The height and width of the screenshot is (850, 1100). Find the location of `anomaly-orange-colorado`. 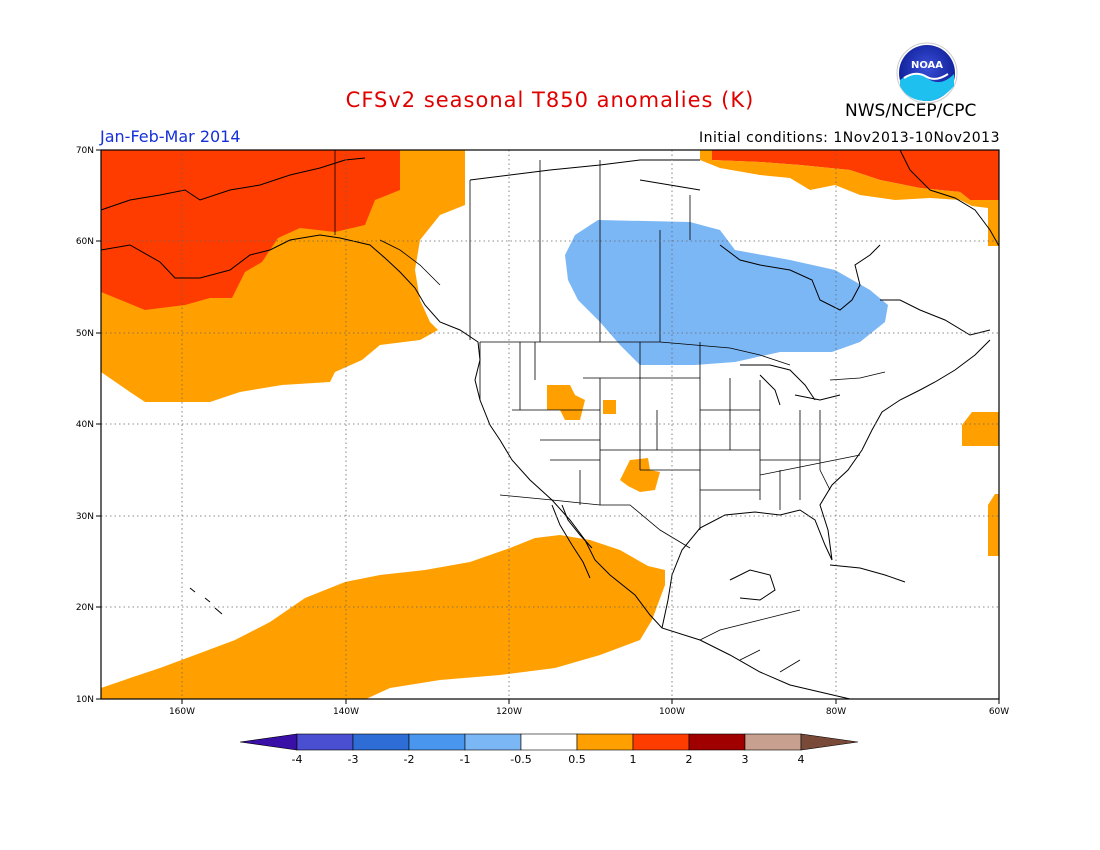

anomaly-orange-colorado is located at coordinates (609, 407).